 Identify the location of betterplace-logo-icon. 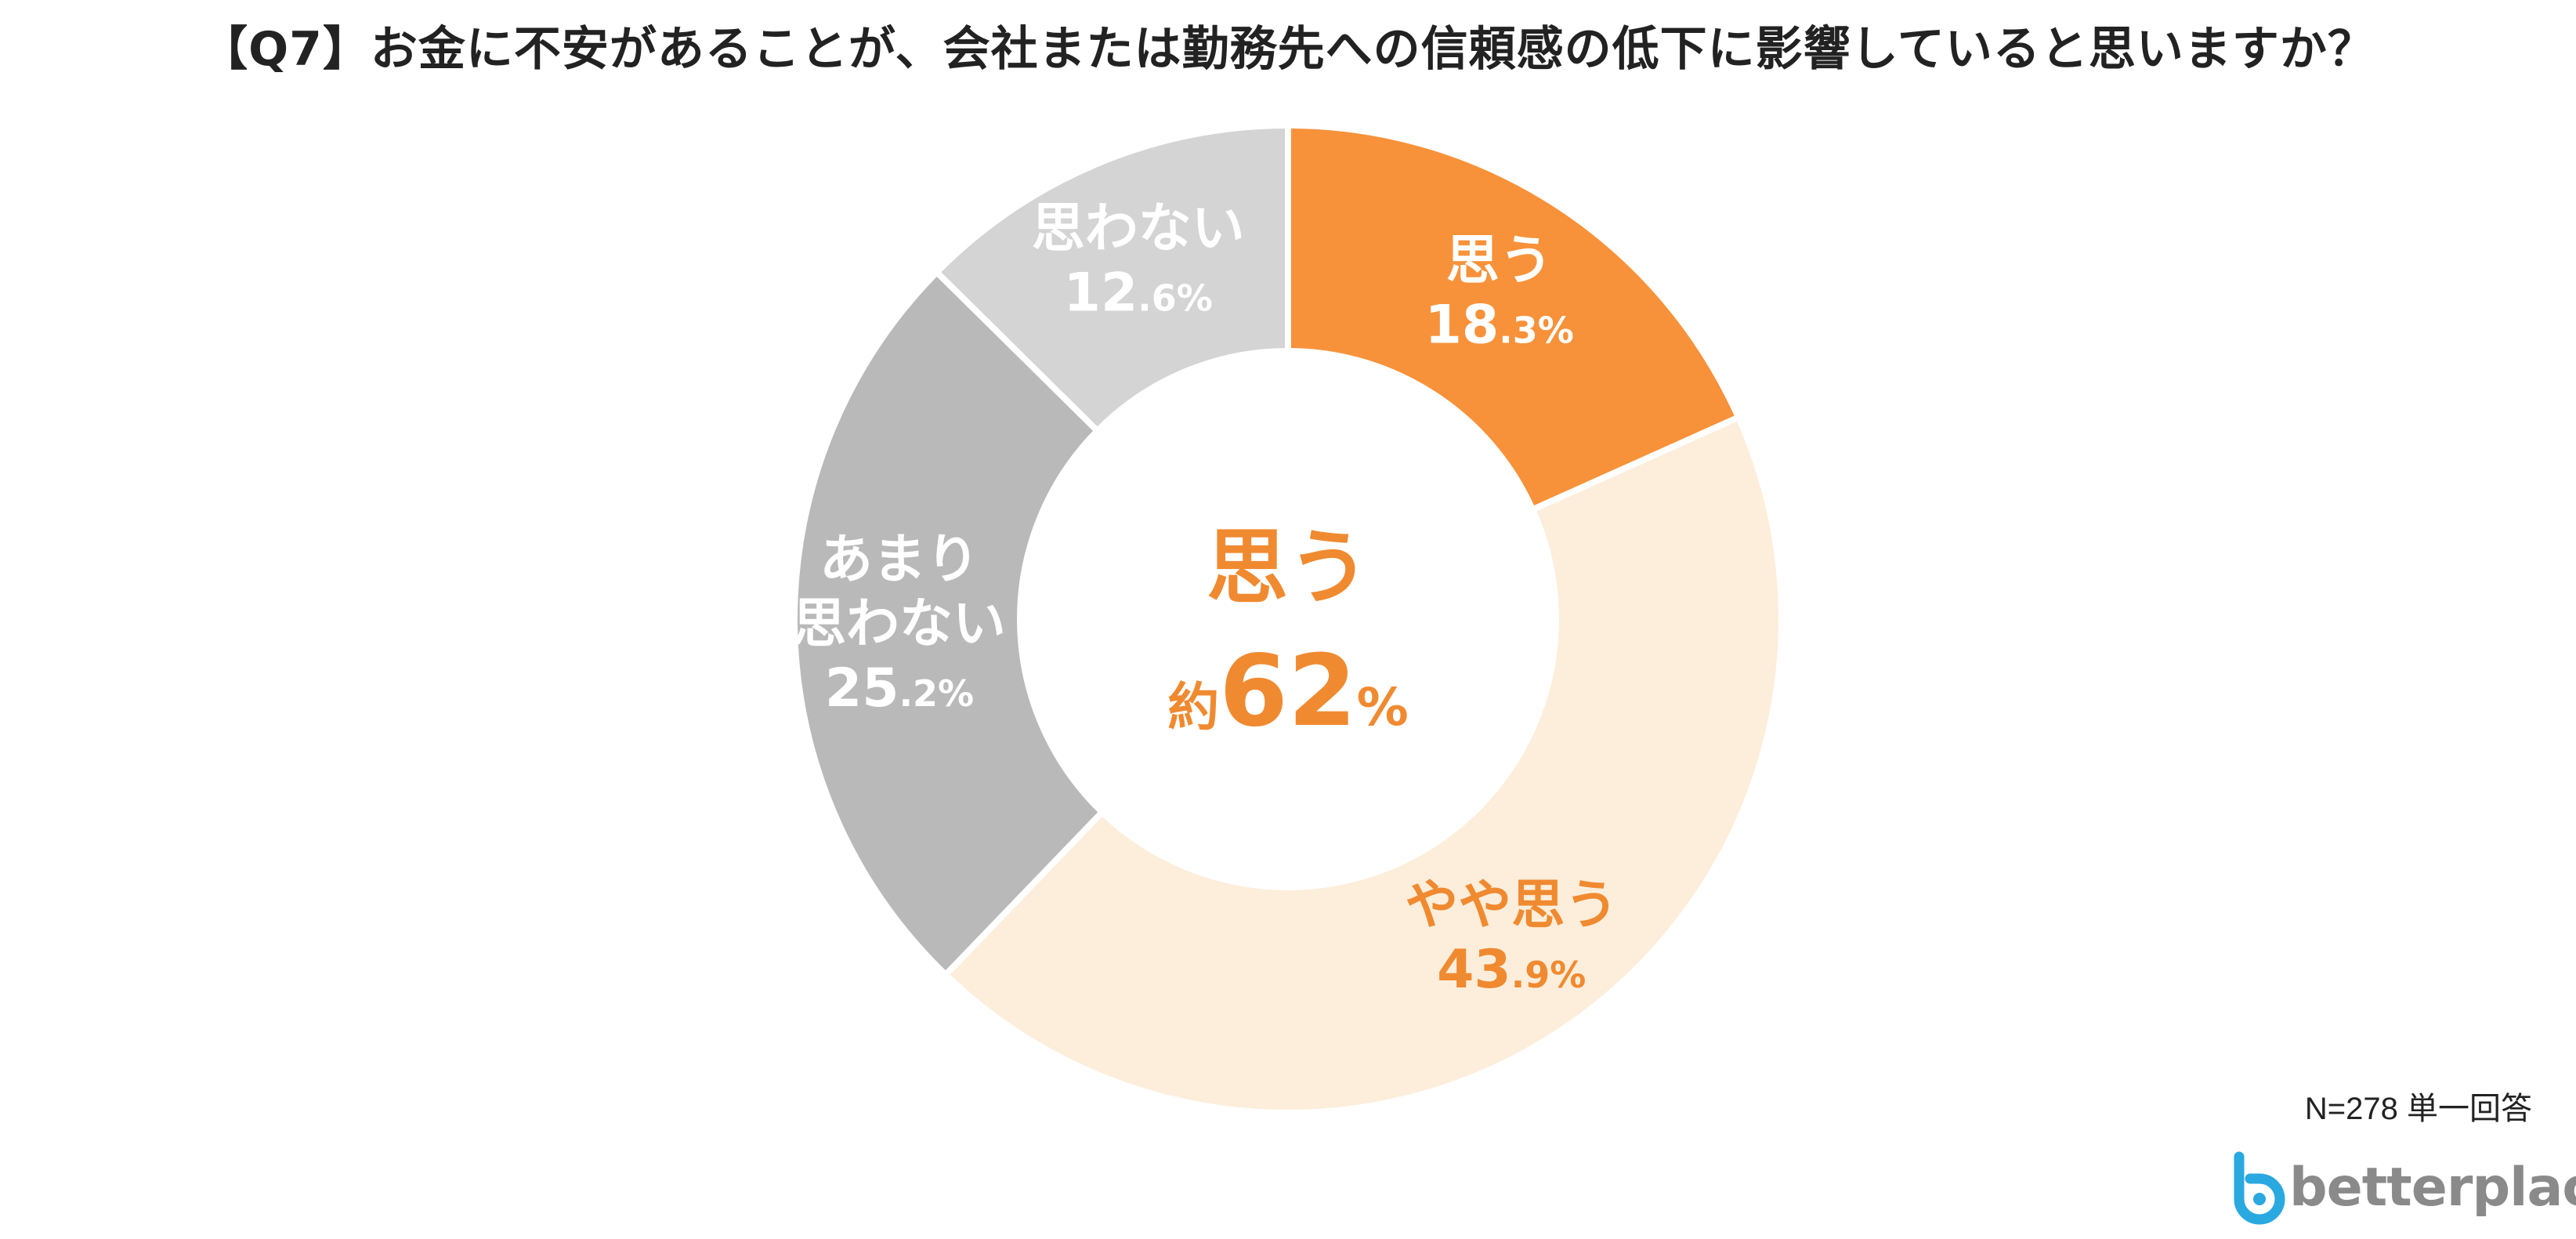
(2259, 1188).